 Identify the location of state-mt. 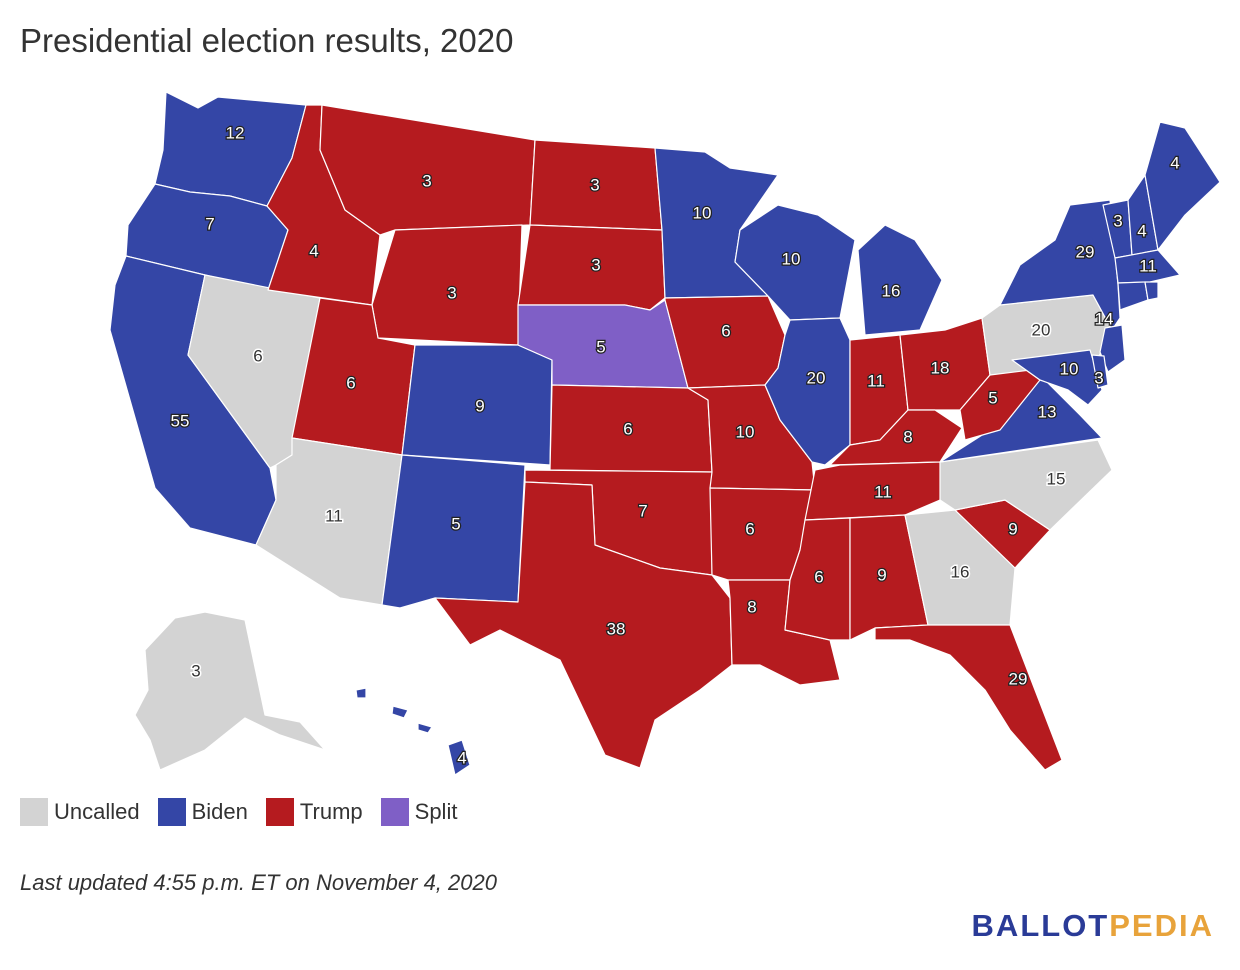
(427, 170).